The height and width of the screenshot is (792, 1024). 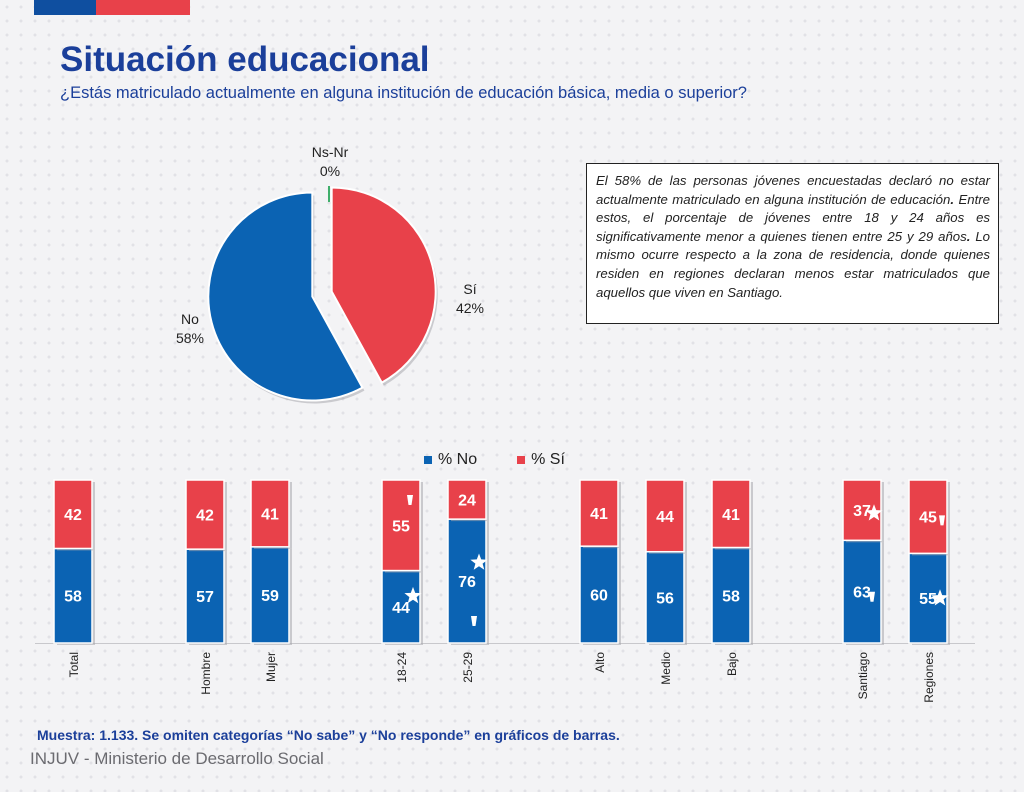 I want to click on bar-segment-18-24-no, so click(x=401, y=606).